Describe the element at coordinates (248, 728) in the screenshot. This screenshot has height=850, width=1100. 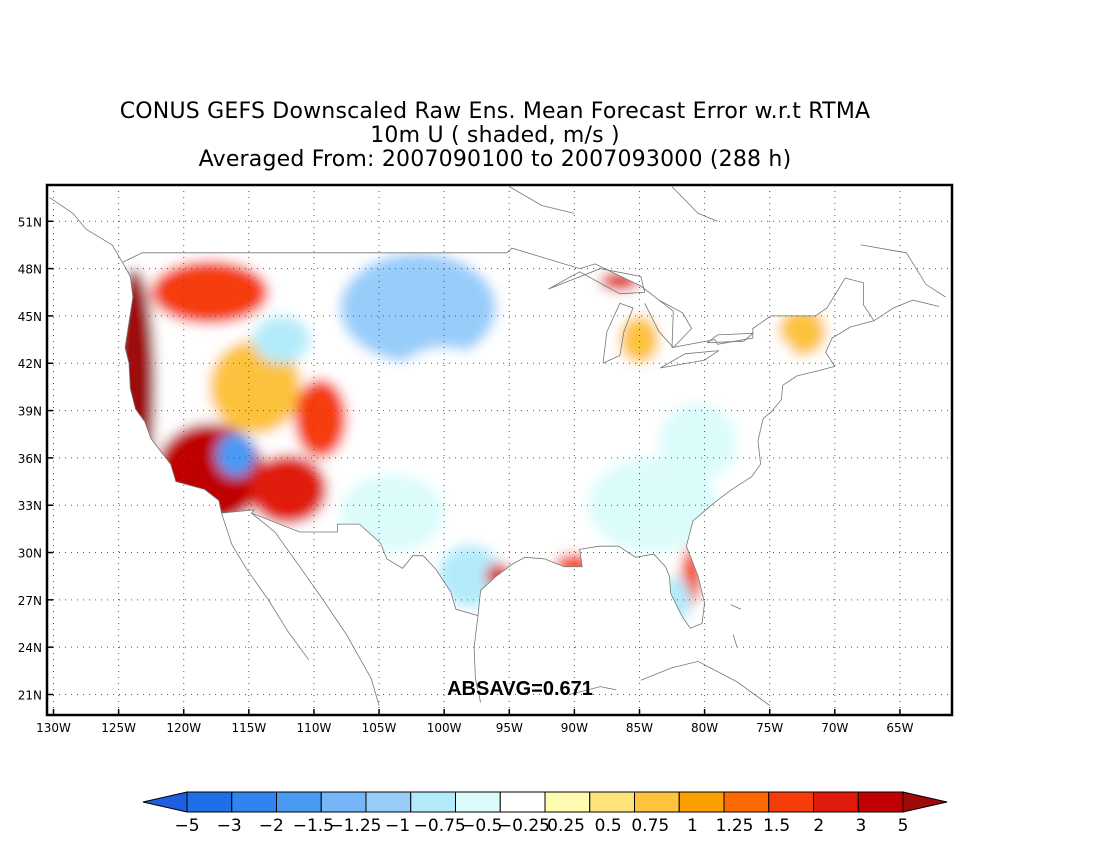
I see `lon-tick-label: 115W` at that location.